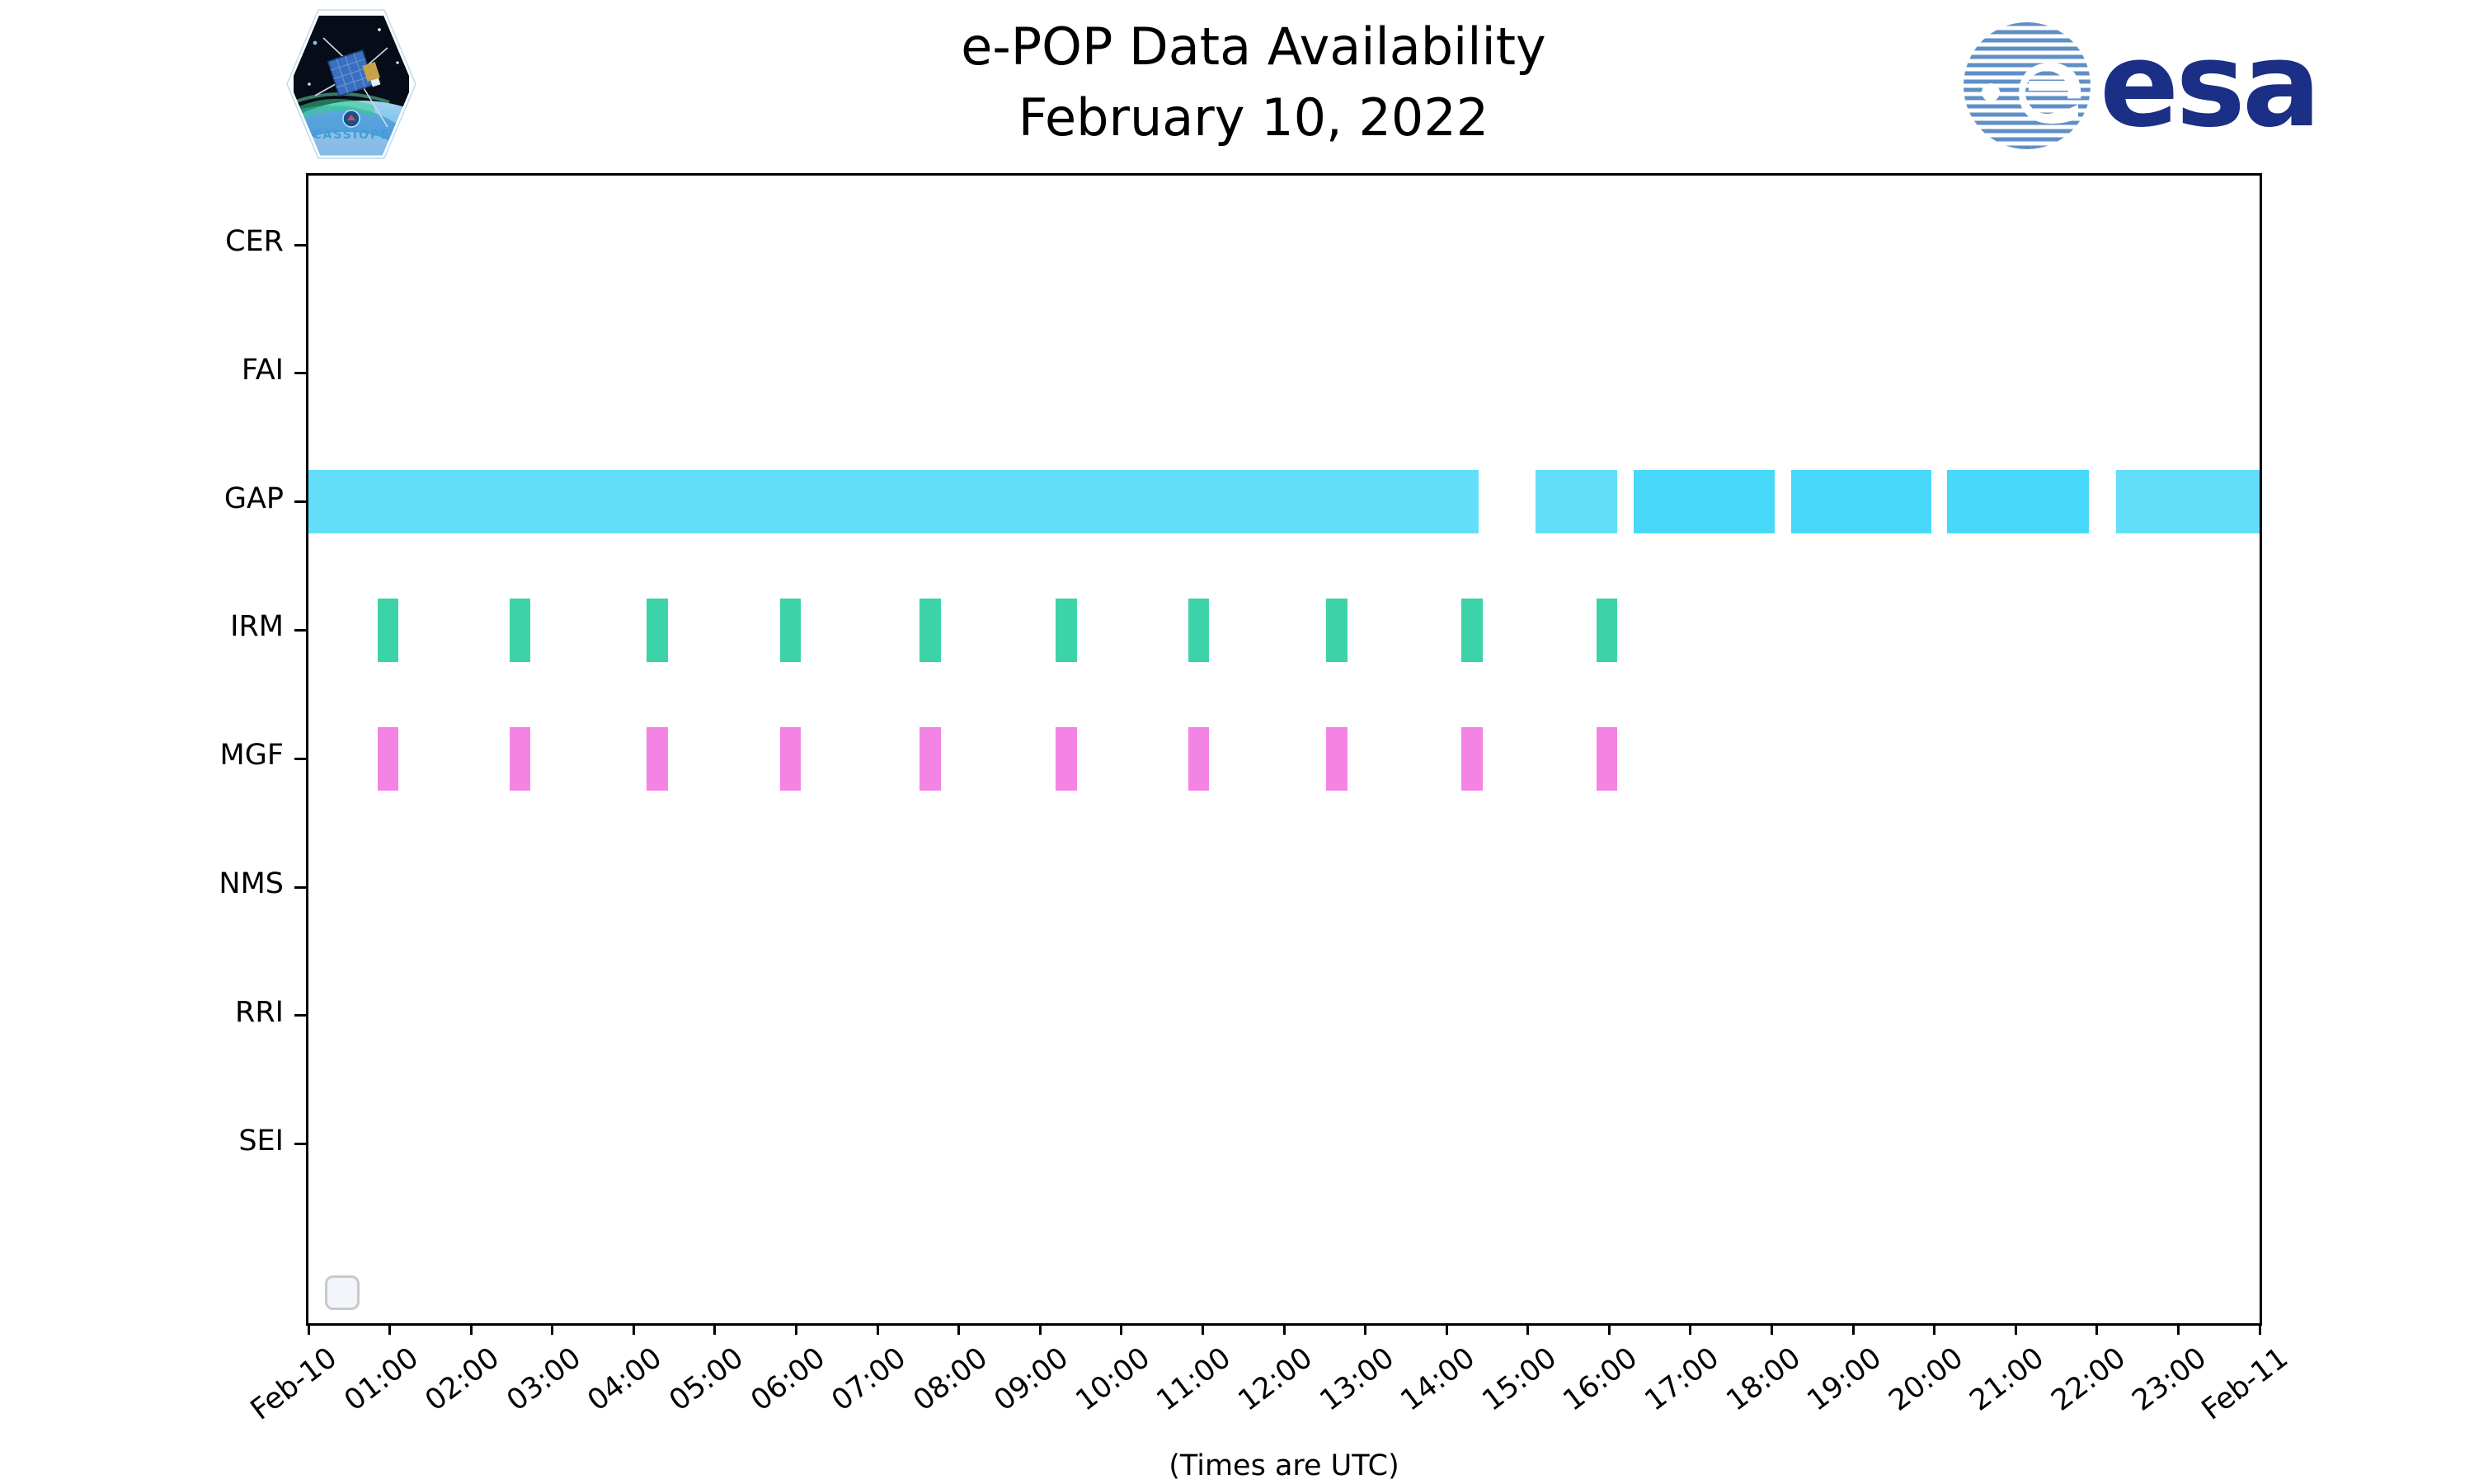  Describe the element at coordinates (544, 1379) in the screenshot. I see `x-tick-label-0300: 03:00` at that location.